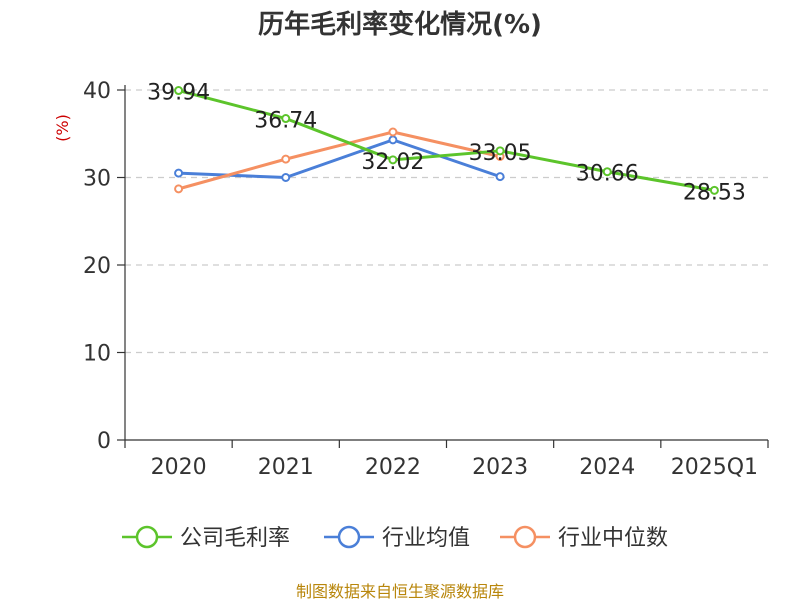 The width and height of the screenshot is (800, 602). I want to click on data-label: 39.94, so click(178, 93).